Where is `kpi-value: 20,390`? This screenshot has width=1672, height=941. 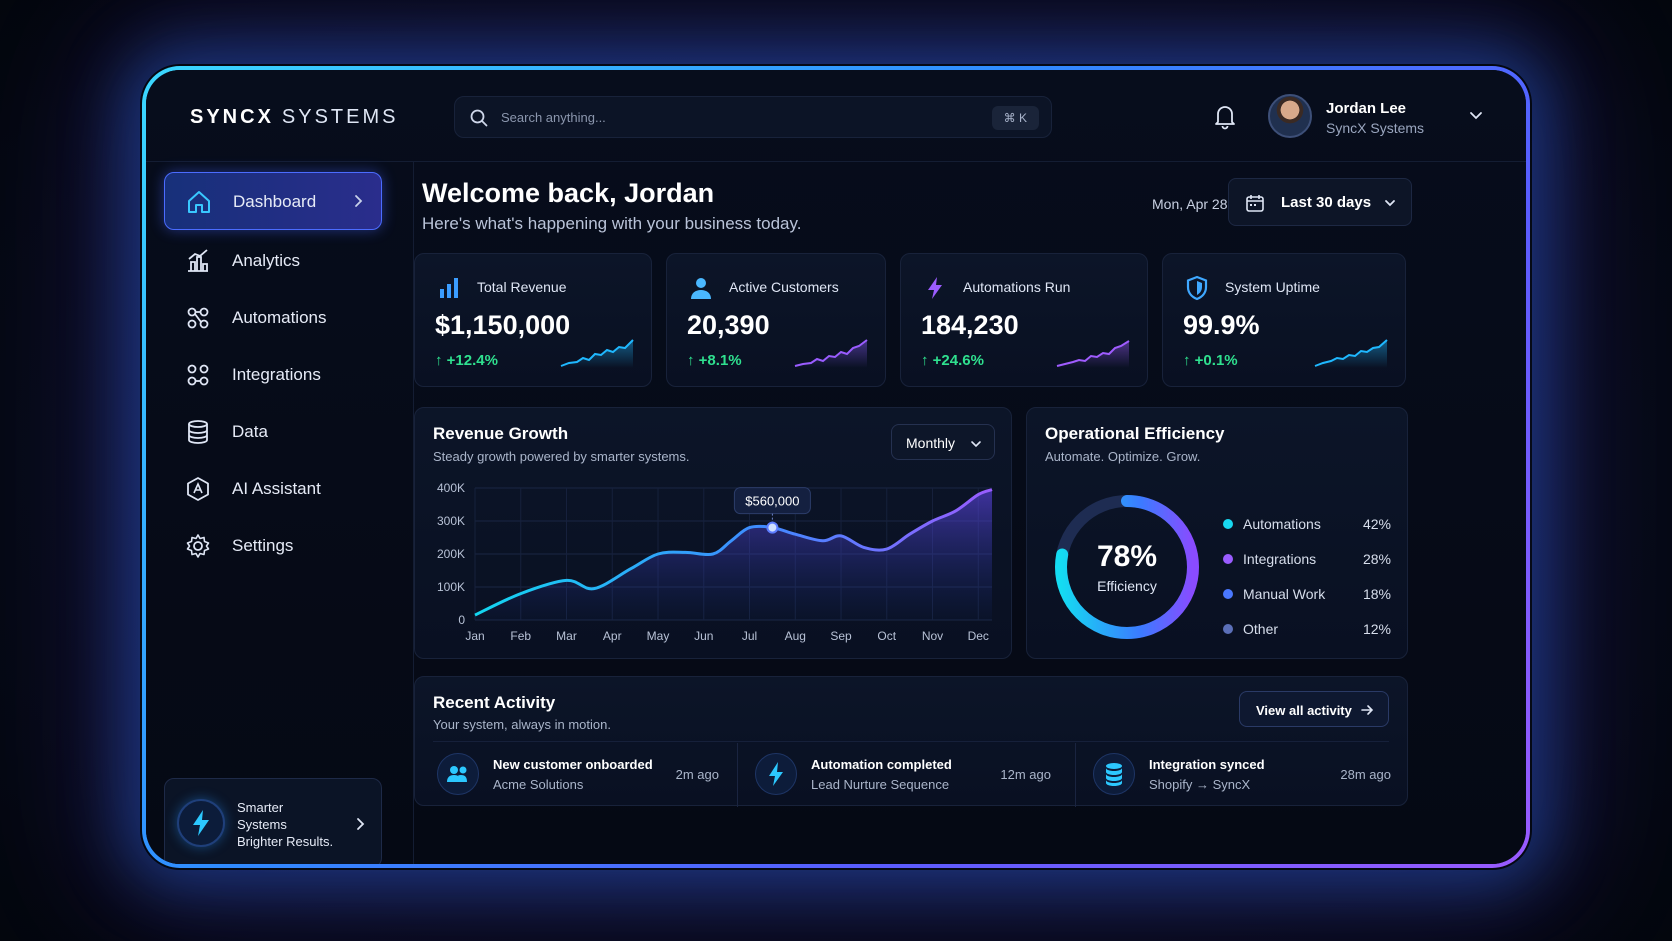
kpi-value: 20,390 is located at coordinates (728, 325).